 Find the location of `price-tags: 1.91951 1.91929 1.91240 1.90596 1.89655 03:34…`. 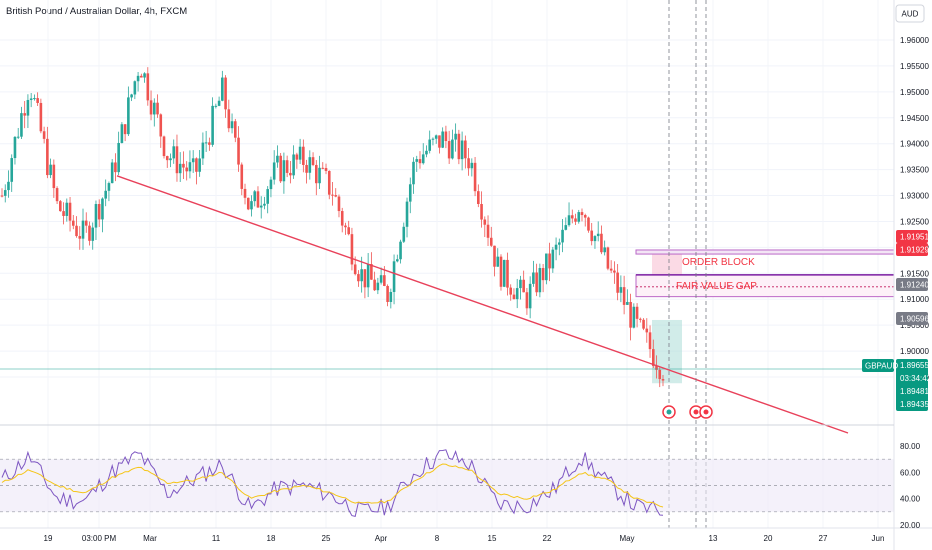

price-tags: 1.91951 1.91929 1.91240 1.90596 1.89655 03:34… is located at coordinates (897, 320).